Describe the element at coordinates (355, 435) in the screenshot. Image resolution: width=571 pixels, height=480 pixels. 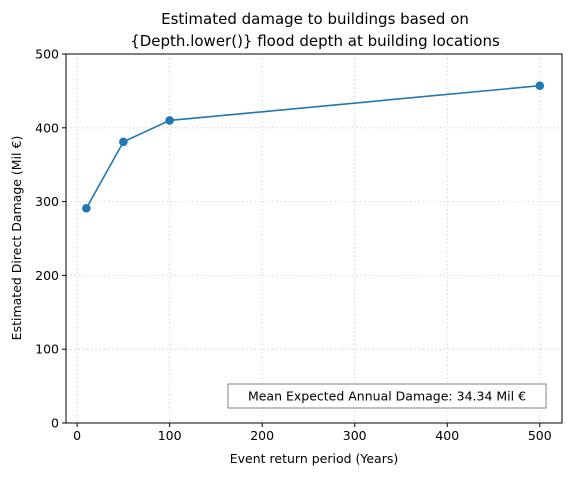
I see `x-tick-label-3: 300` at that location.